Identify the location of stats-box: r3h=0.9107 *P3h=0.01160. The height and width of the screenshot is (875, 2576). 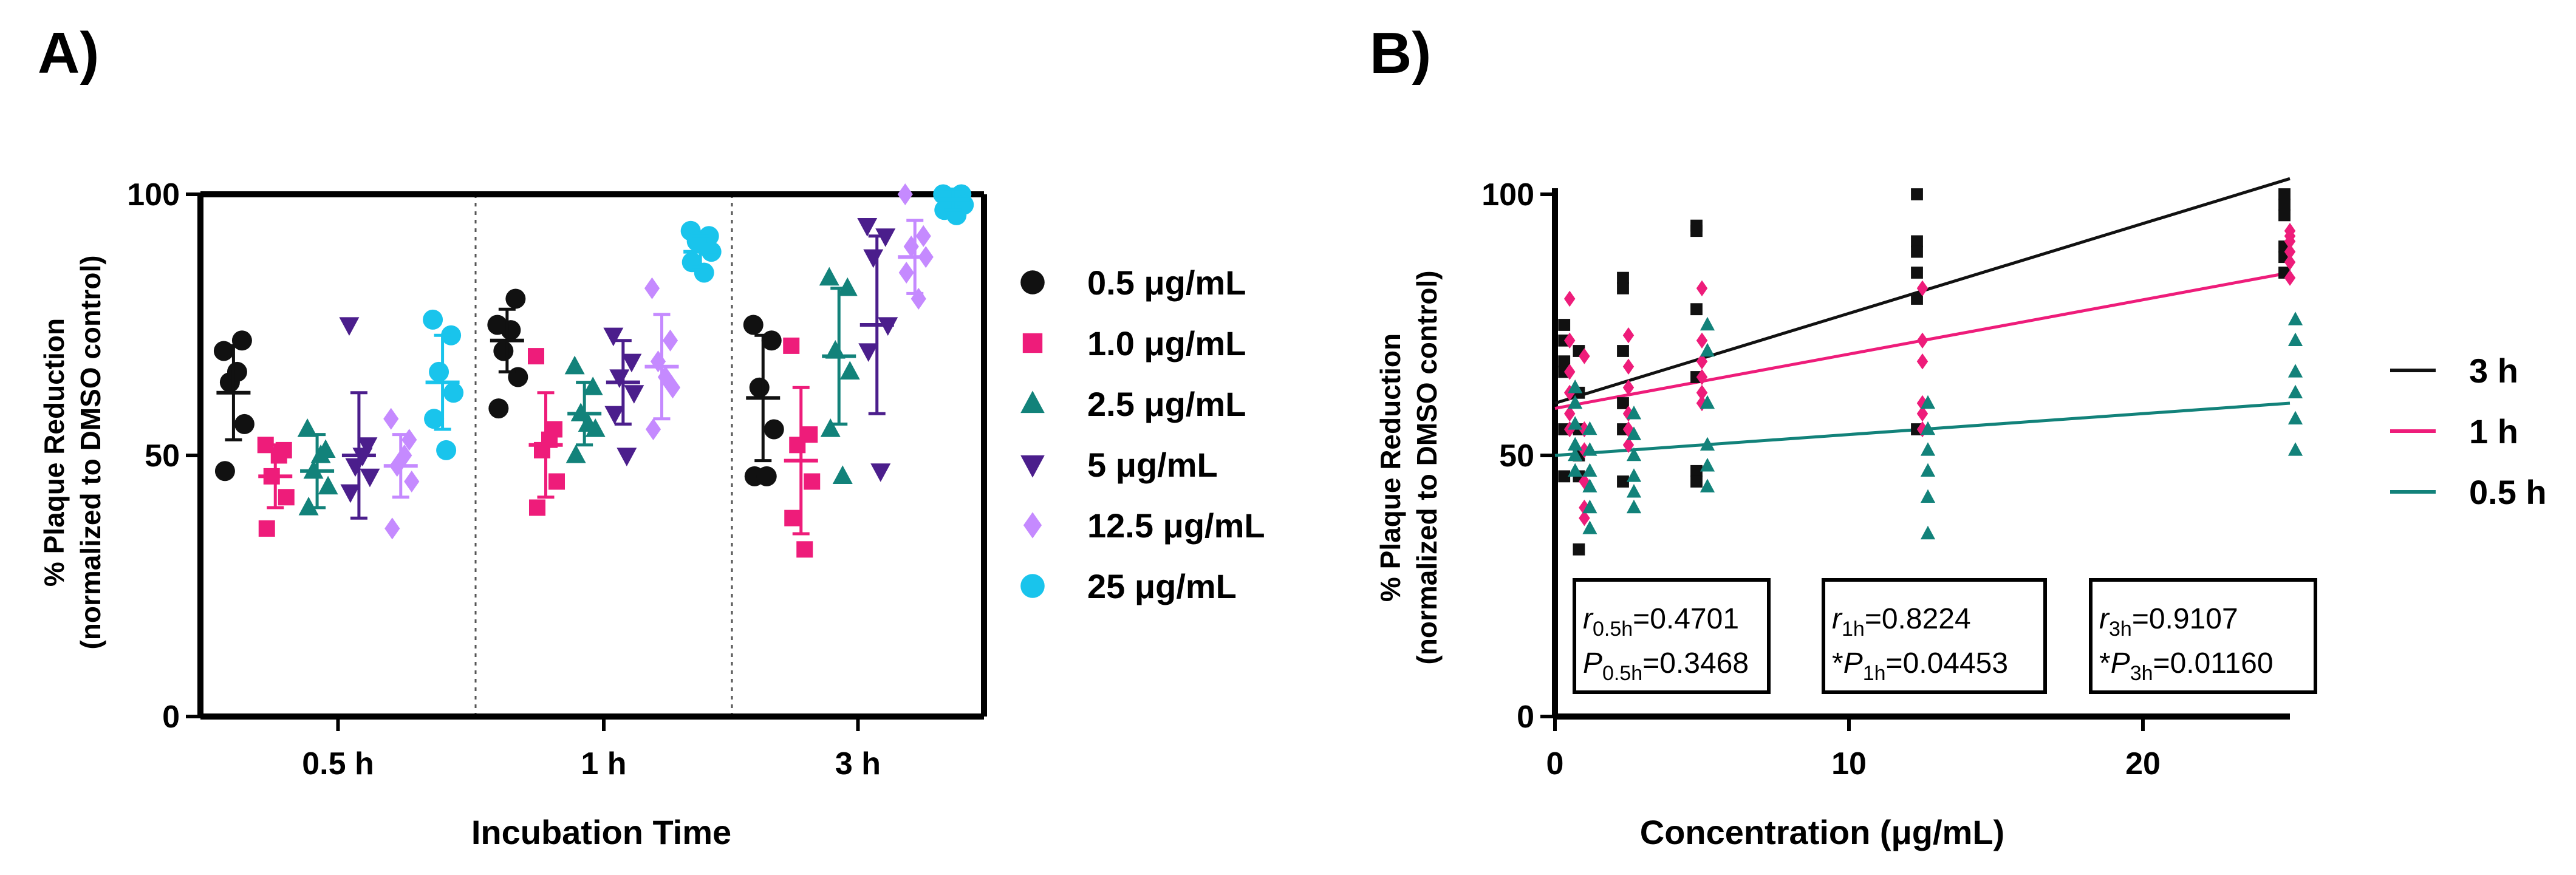
(2203, 636).